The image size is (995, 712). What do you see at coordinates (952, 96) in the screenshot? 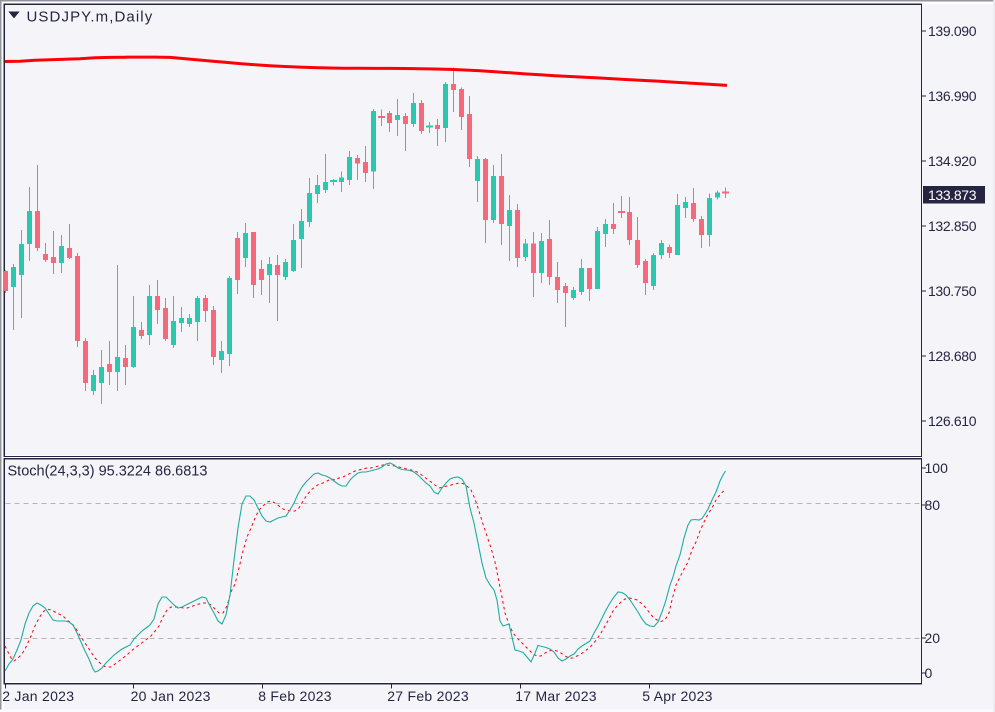
I see `svg-text: 136.990` at bounding box center [952, 96].